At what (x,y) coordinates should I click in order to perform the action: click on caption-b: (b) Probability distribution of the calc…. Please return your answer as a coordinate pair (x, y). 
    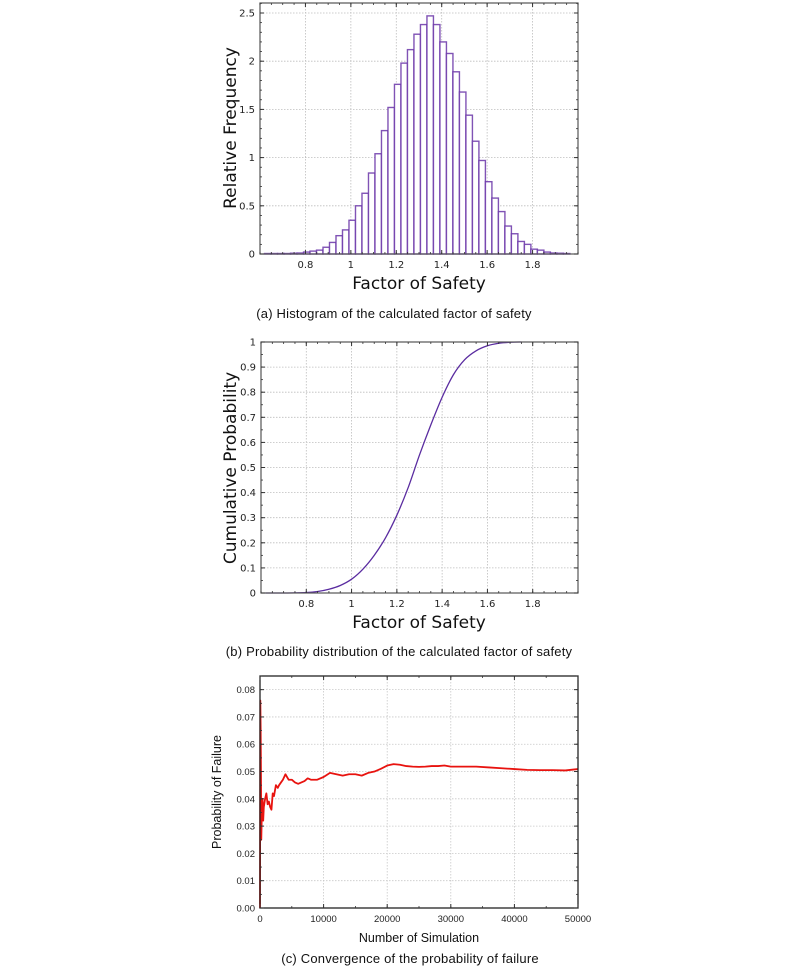
    Looking at the image, I should click on (399, 651).